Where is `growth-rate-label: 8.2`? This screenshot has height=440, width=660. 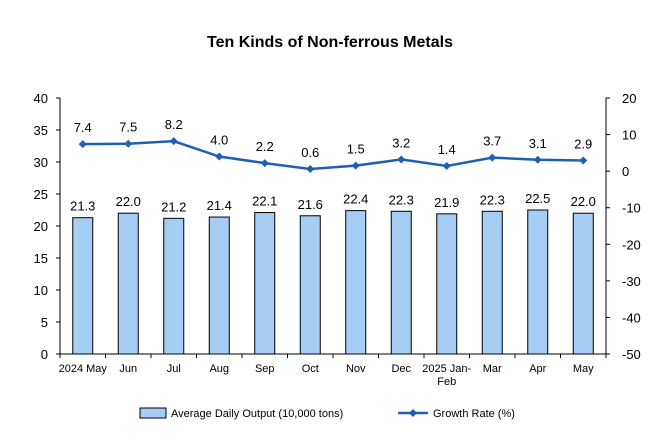 growth-rate-label: 8.2 is located at coordinates (174, 124).